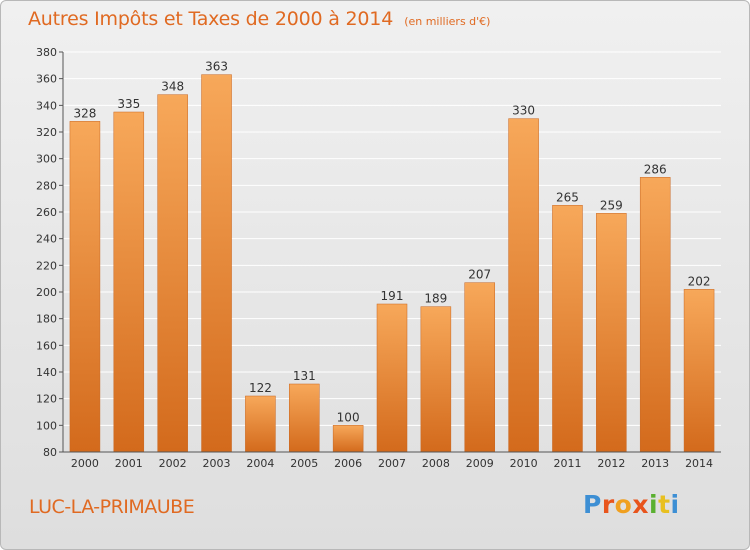 This screenshot has width=750, height=550. I want to click on x-tick-label: 2005, so click(304, 463).